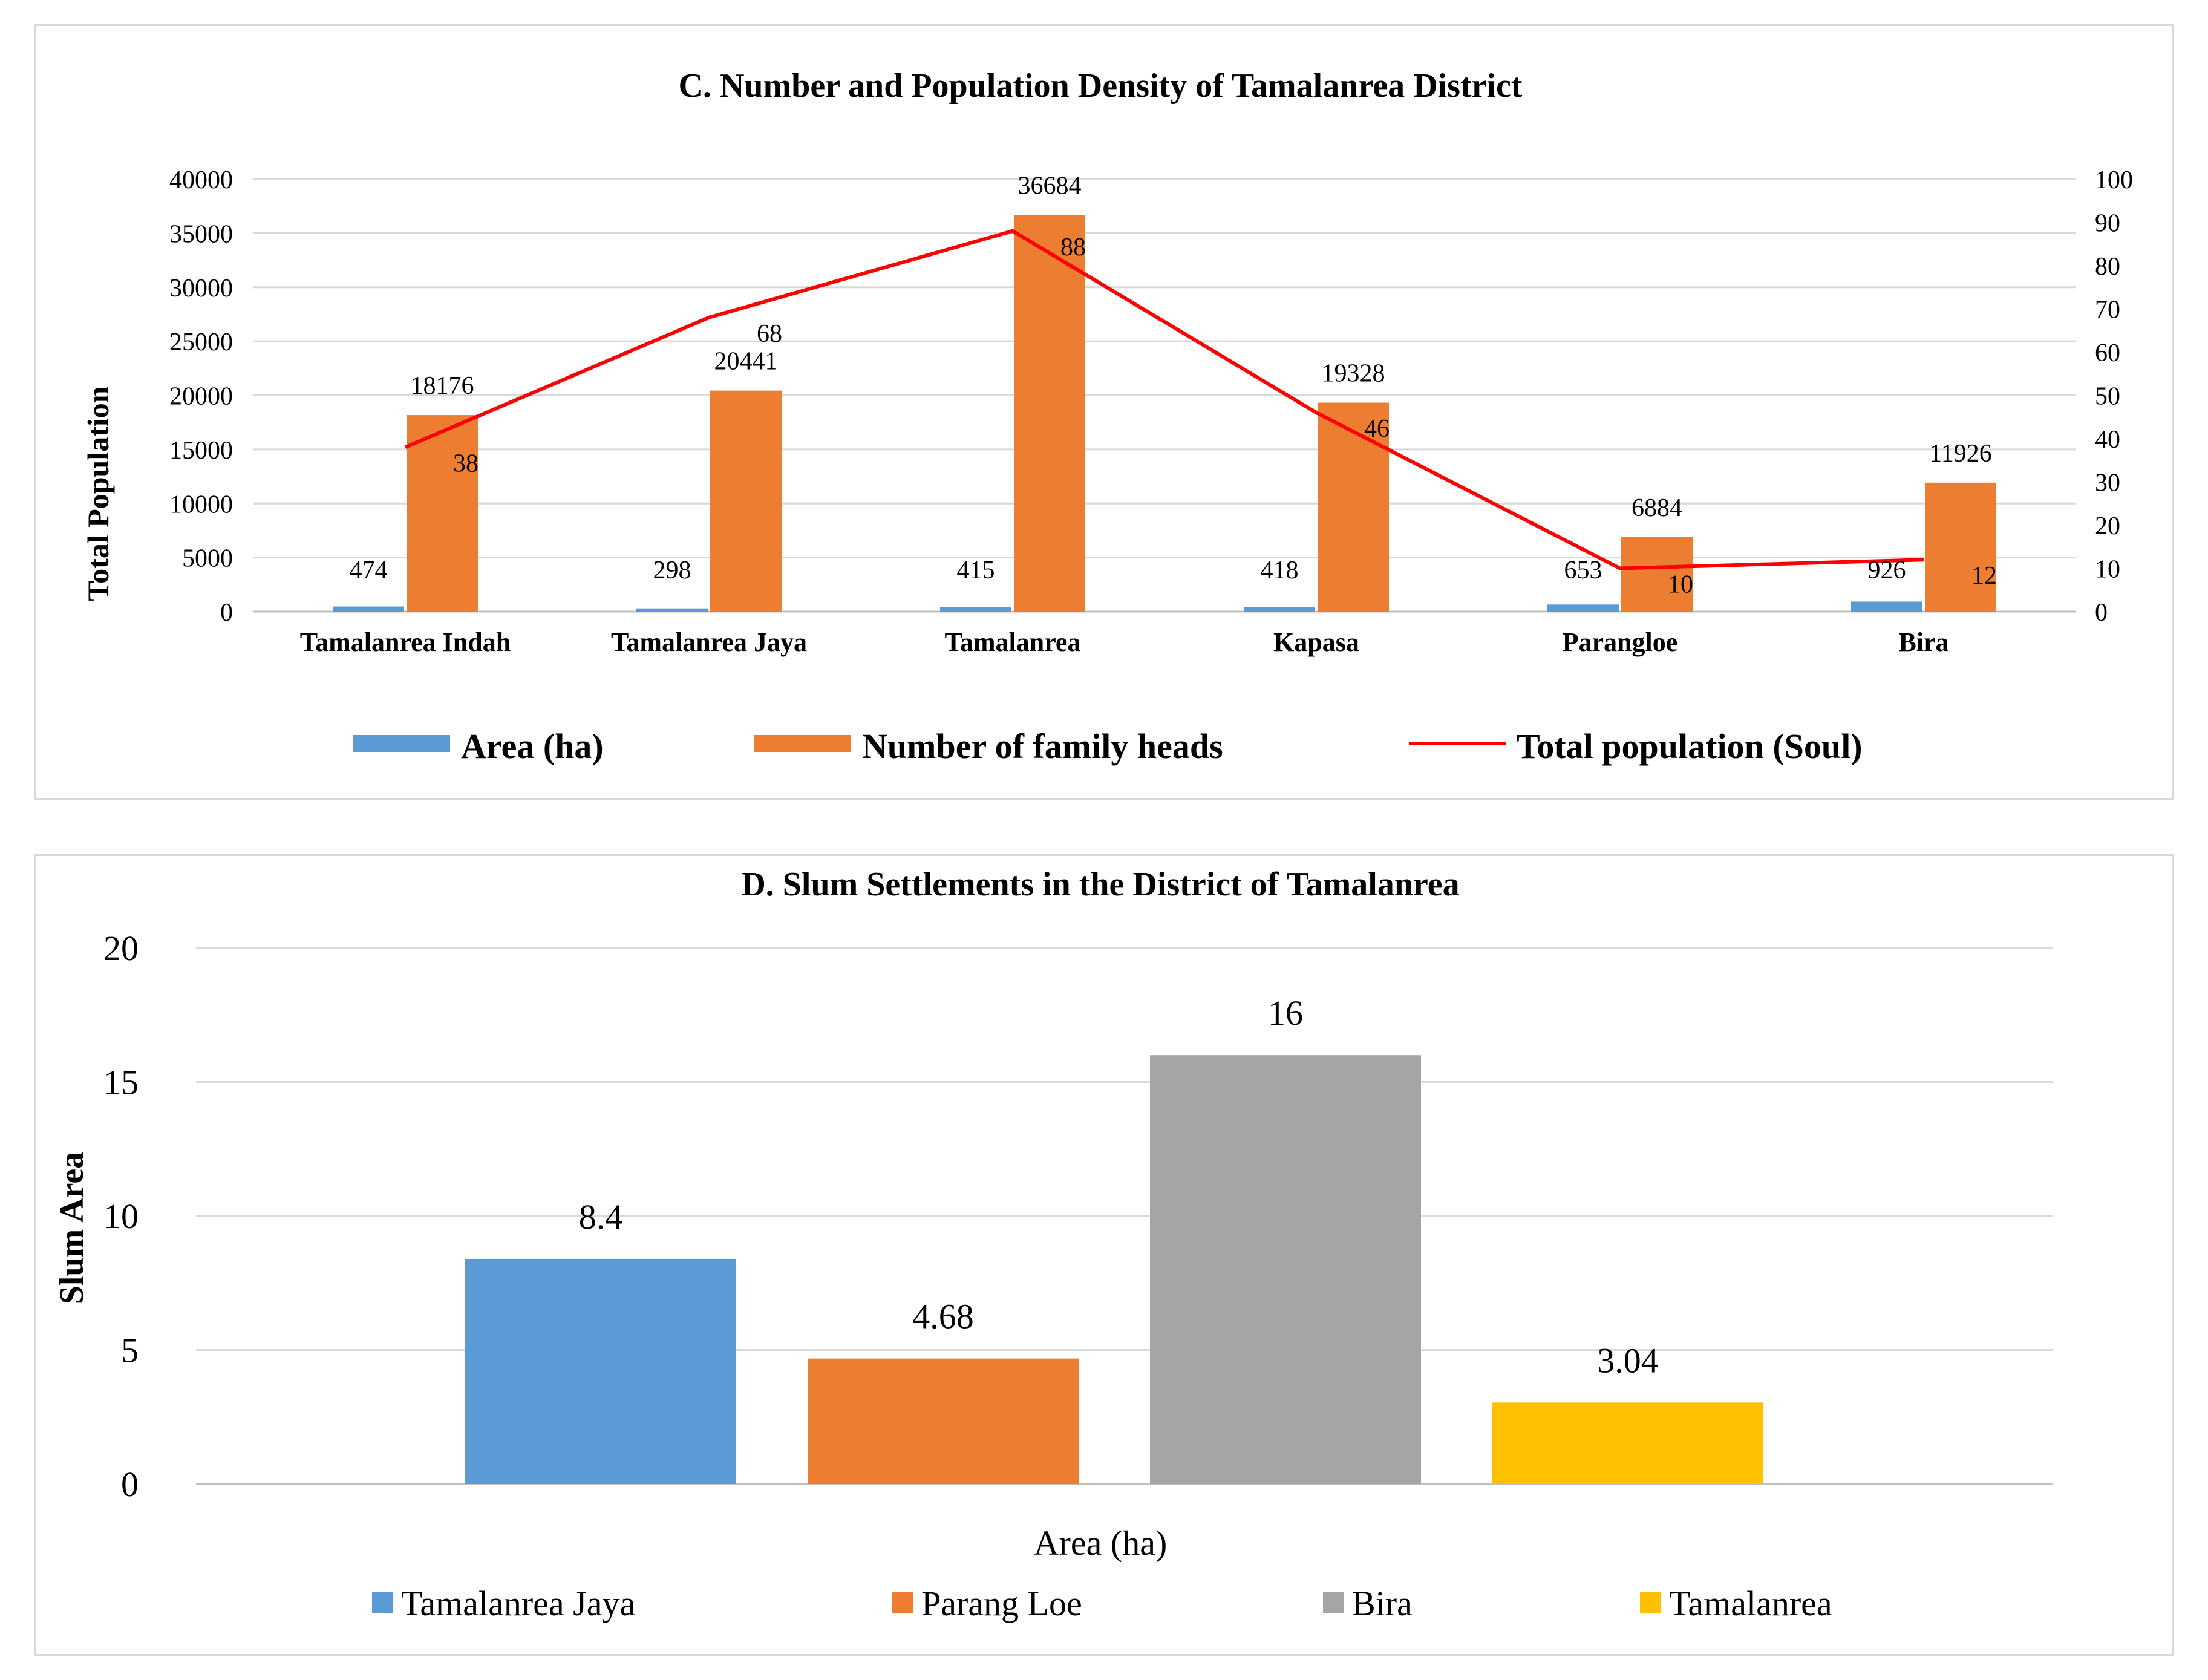 The width and height of the screenshot is (2208, 1680). I want to click on data-label-total-population: 12, so click(1984, 576).